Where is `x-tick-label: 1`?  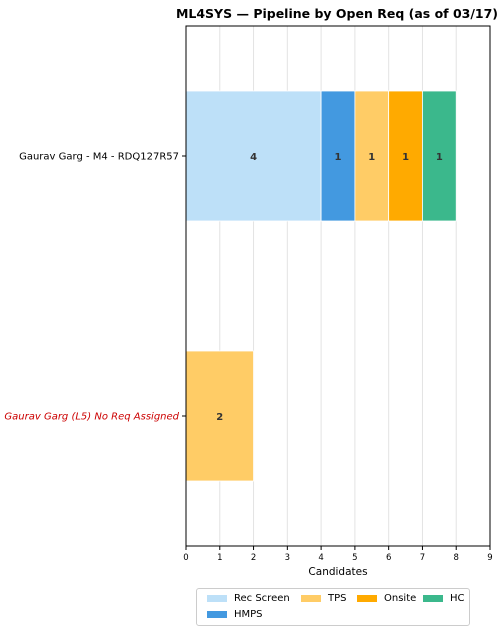
x-tick-label: 1 is located at coordinates (219, 558).